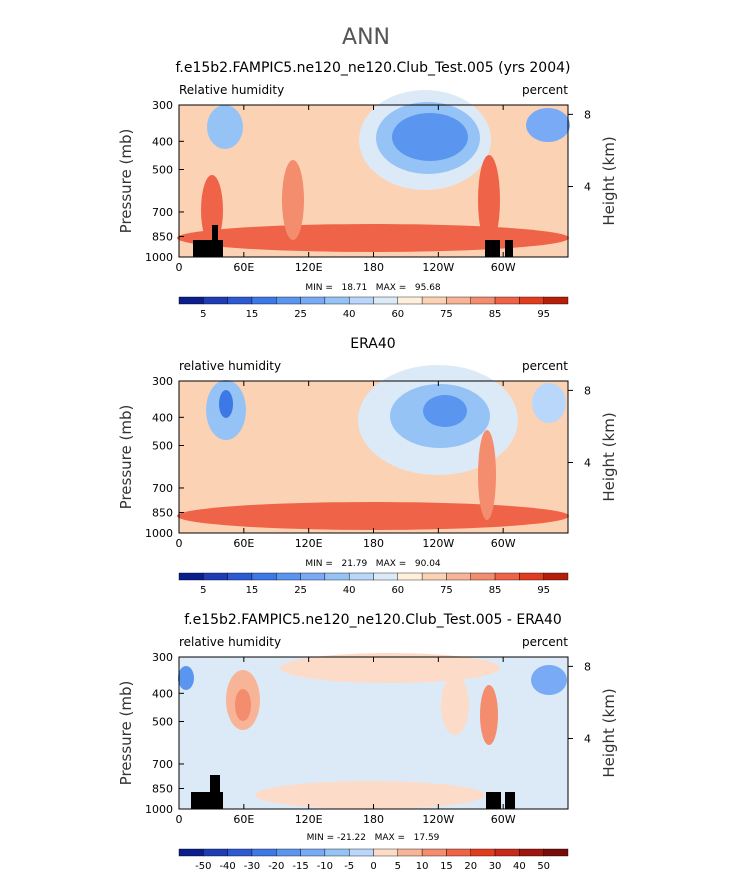  Describe the element at coordinates (162, 105) in the screenshot. I see `pressure-tick-label: 300` at that location.